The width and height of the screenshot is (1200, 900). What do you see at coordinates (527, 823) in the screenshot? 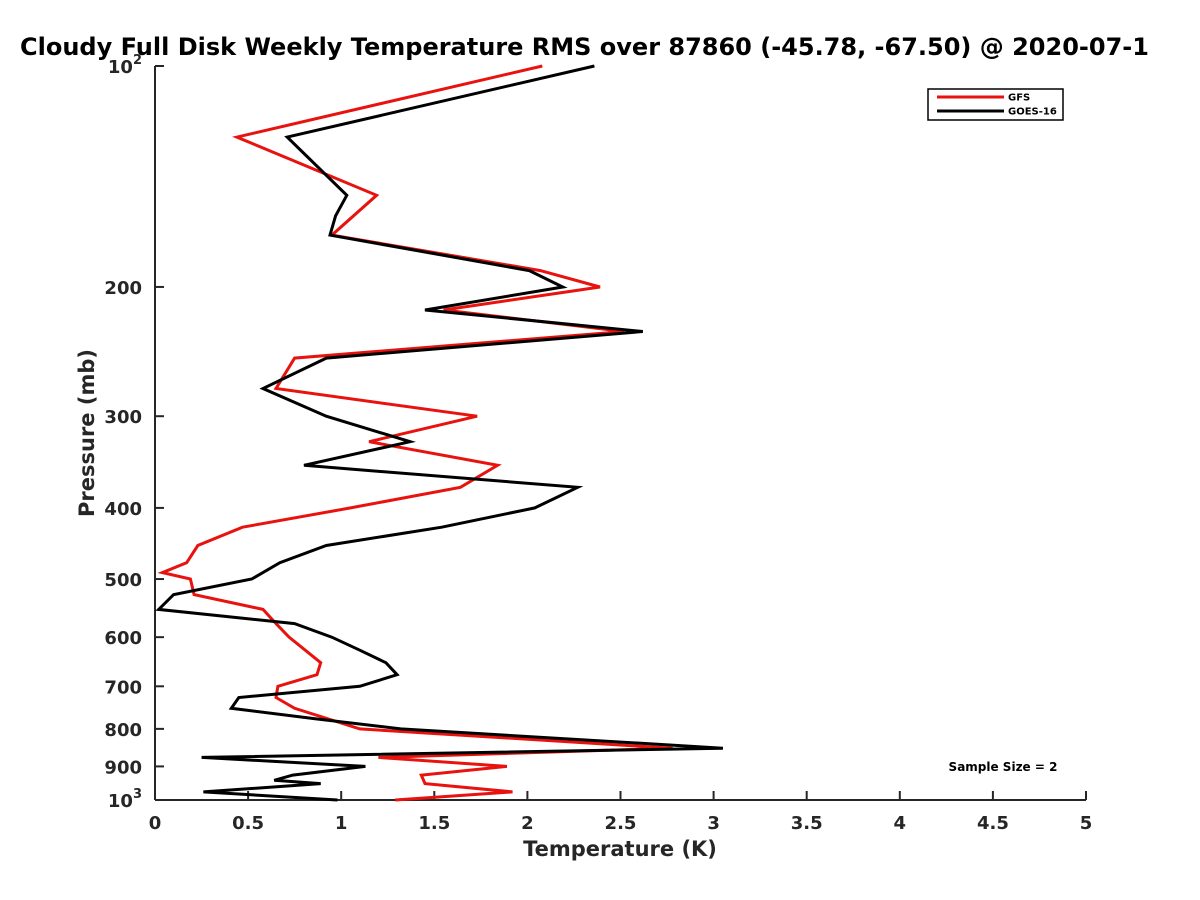
I see `x-tick-label: 2` at bounding box center [527, 823].